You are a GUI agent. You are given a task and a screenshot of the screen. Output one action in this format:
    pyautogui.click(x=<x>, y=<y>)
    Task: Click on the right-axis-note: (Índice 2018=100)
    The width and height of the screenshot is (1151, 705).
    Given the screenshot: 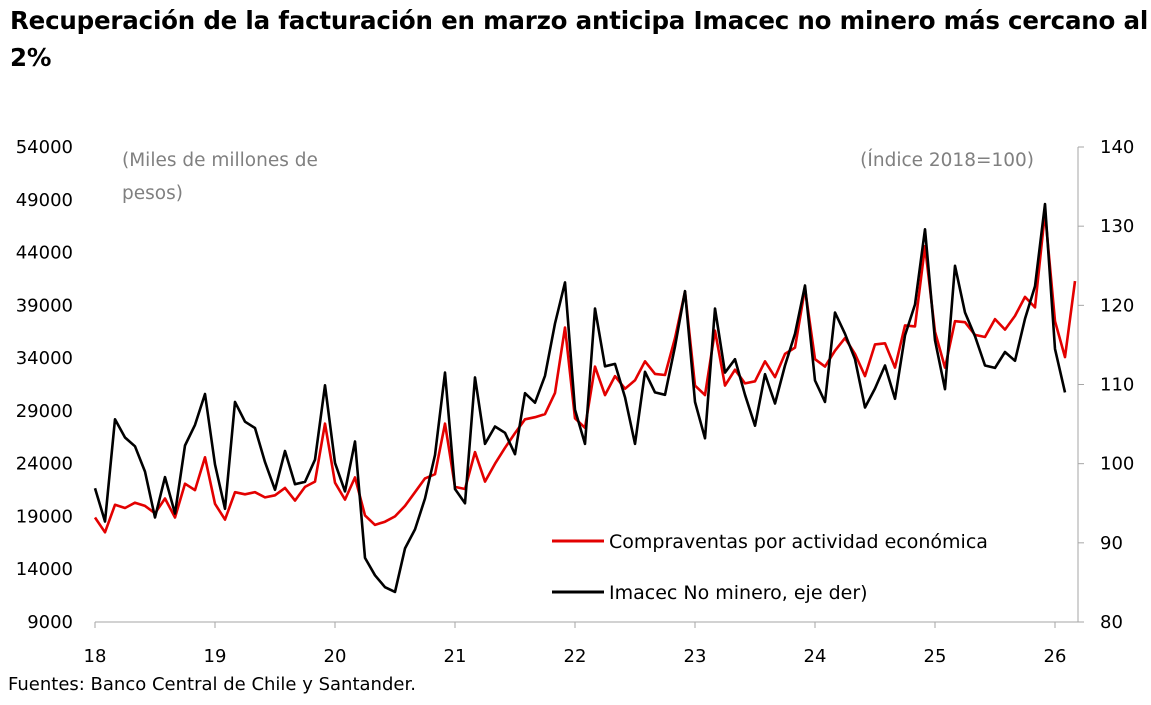 What is the action you would take?
    pyautogui.click(x=947, y=160)
    